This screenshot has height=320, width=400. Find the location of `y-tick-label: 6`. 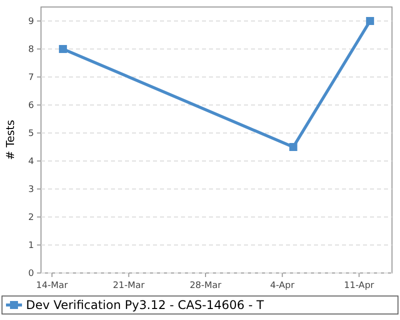

y-tick-label: 6 is located at coordinates (31, 106).